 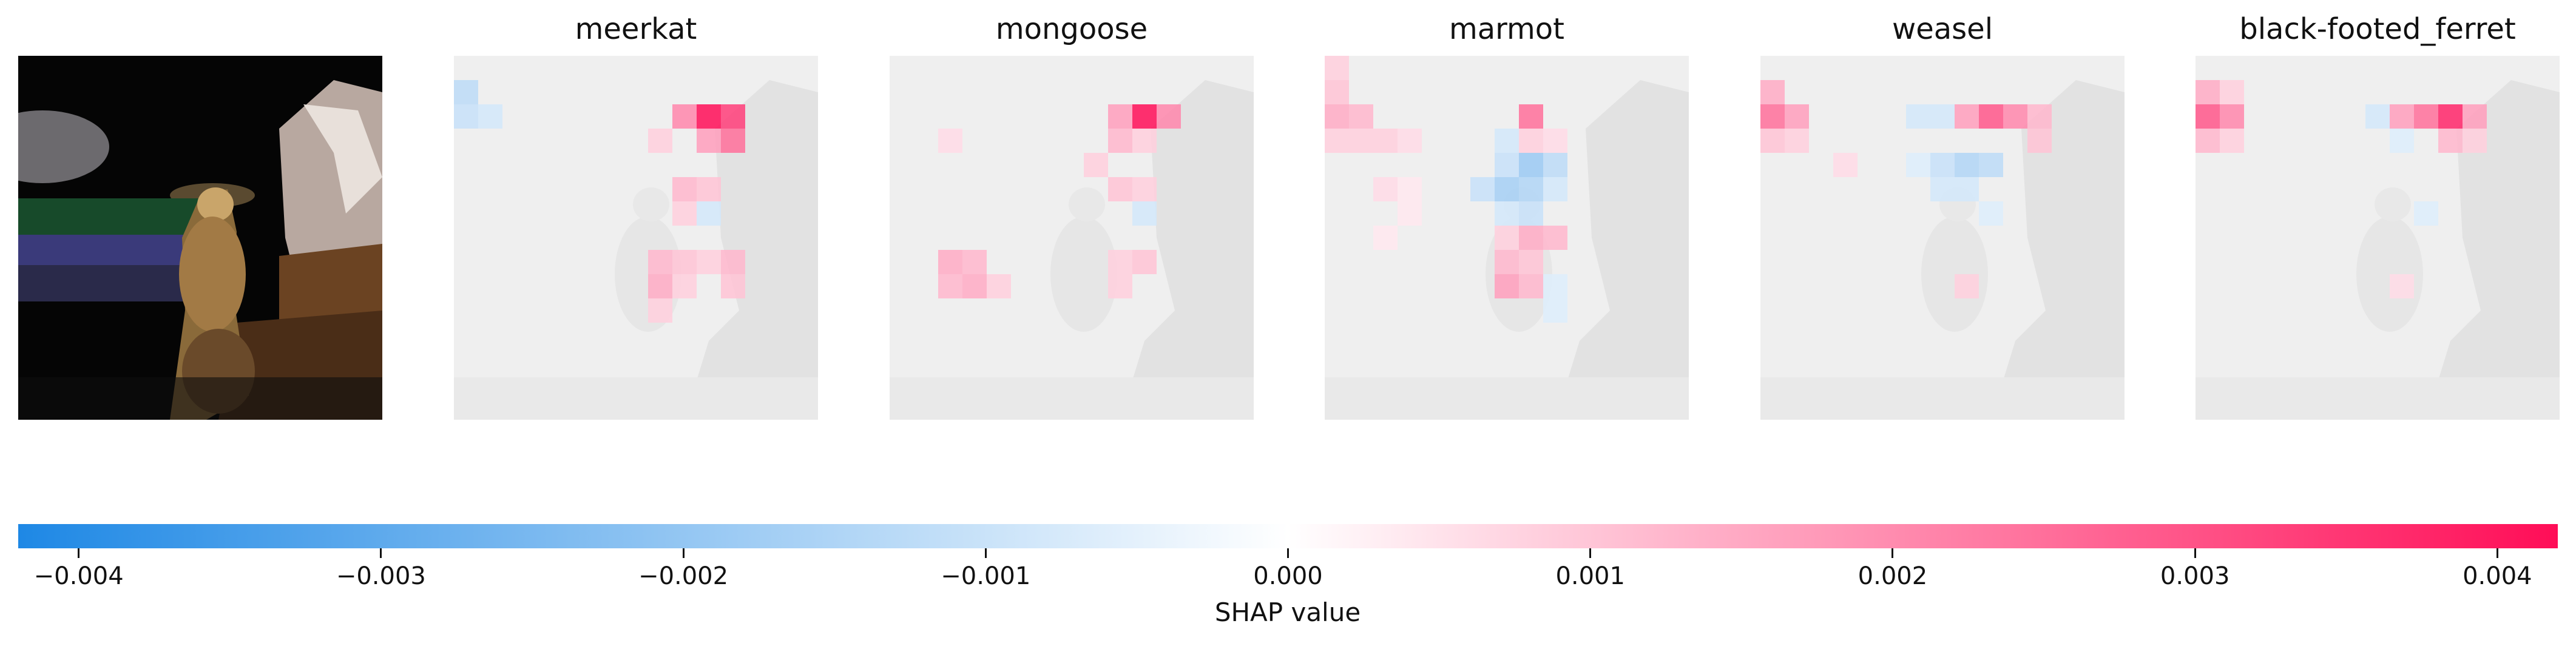 What do you see at coordinates (1893, 576) in the screenshot?
I see `colorbar-tick-label: 0.002` at bounding box center [1893, 576].